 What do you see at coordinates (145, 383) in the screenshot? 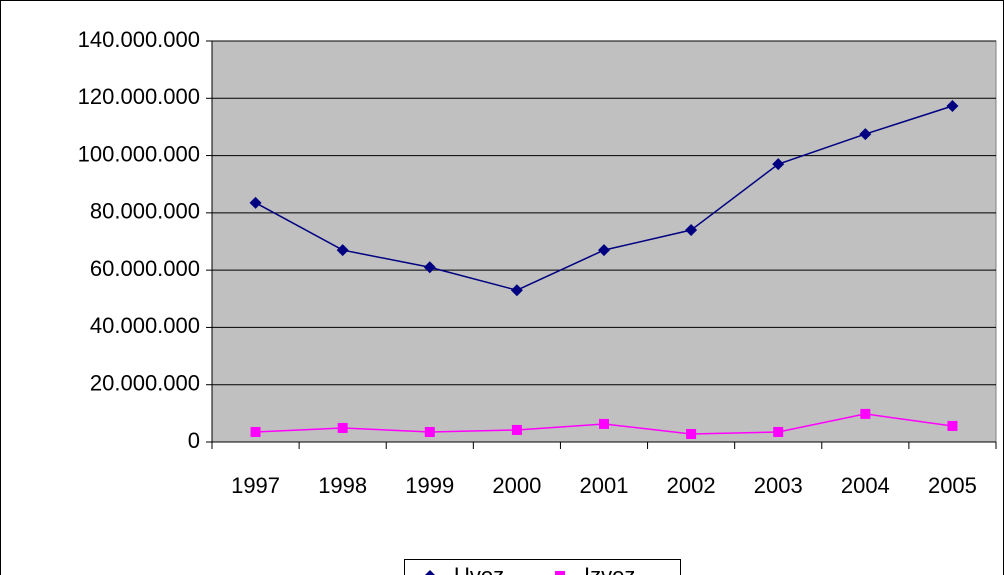
I see `y-tick-label: 20.000.000` at bounding box center [145, 383].